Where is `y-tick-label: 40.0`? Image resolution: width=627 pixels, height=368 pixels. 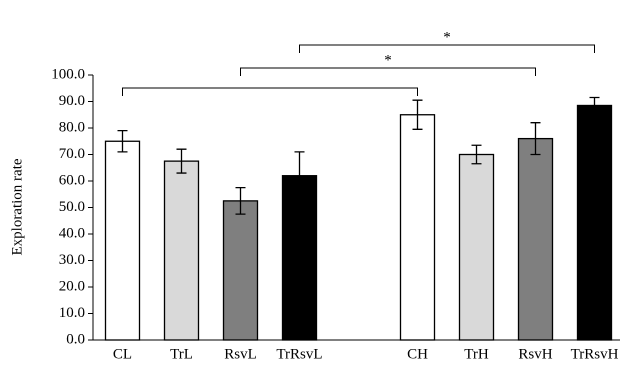 y-tick-label: 40.0 is located at coordinates (72, 233).